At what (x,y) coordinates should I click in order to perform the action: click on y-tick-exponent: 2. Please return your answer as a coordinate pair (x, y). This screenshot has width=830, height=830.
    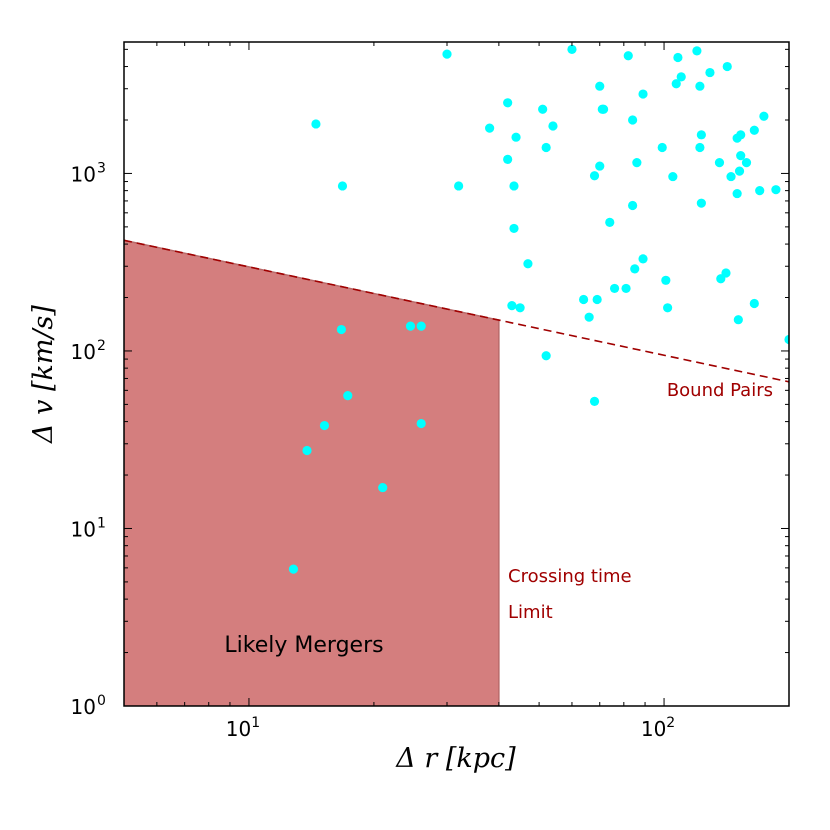
    Looking at the image, I should click on (101, 346).